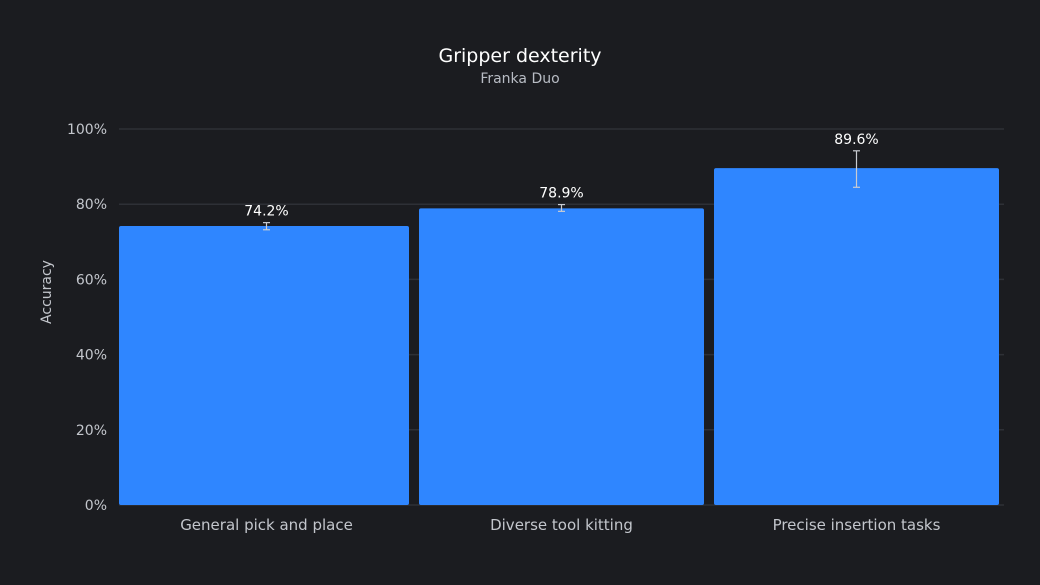 This screenshot has width=1040, height=585. What do you see at coordinates (87, 130) in the screenshot?
I see `y-tick-label: 100%` at bounding box center [87, 130].